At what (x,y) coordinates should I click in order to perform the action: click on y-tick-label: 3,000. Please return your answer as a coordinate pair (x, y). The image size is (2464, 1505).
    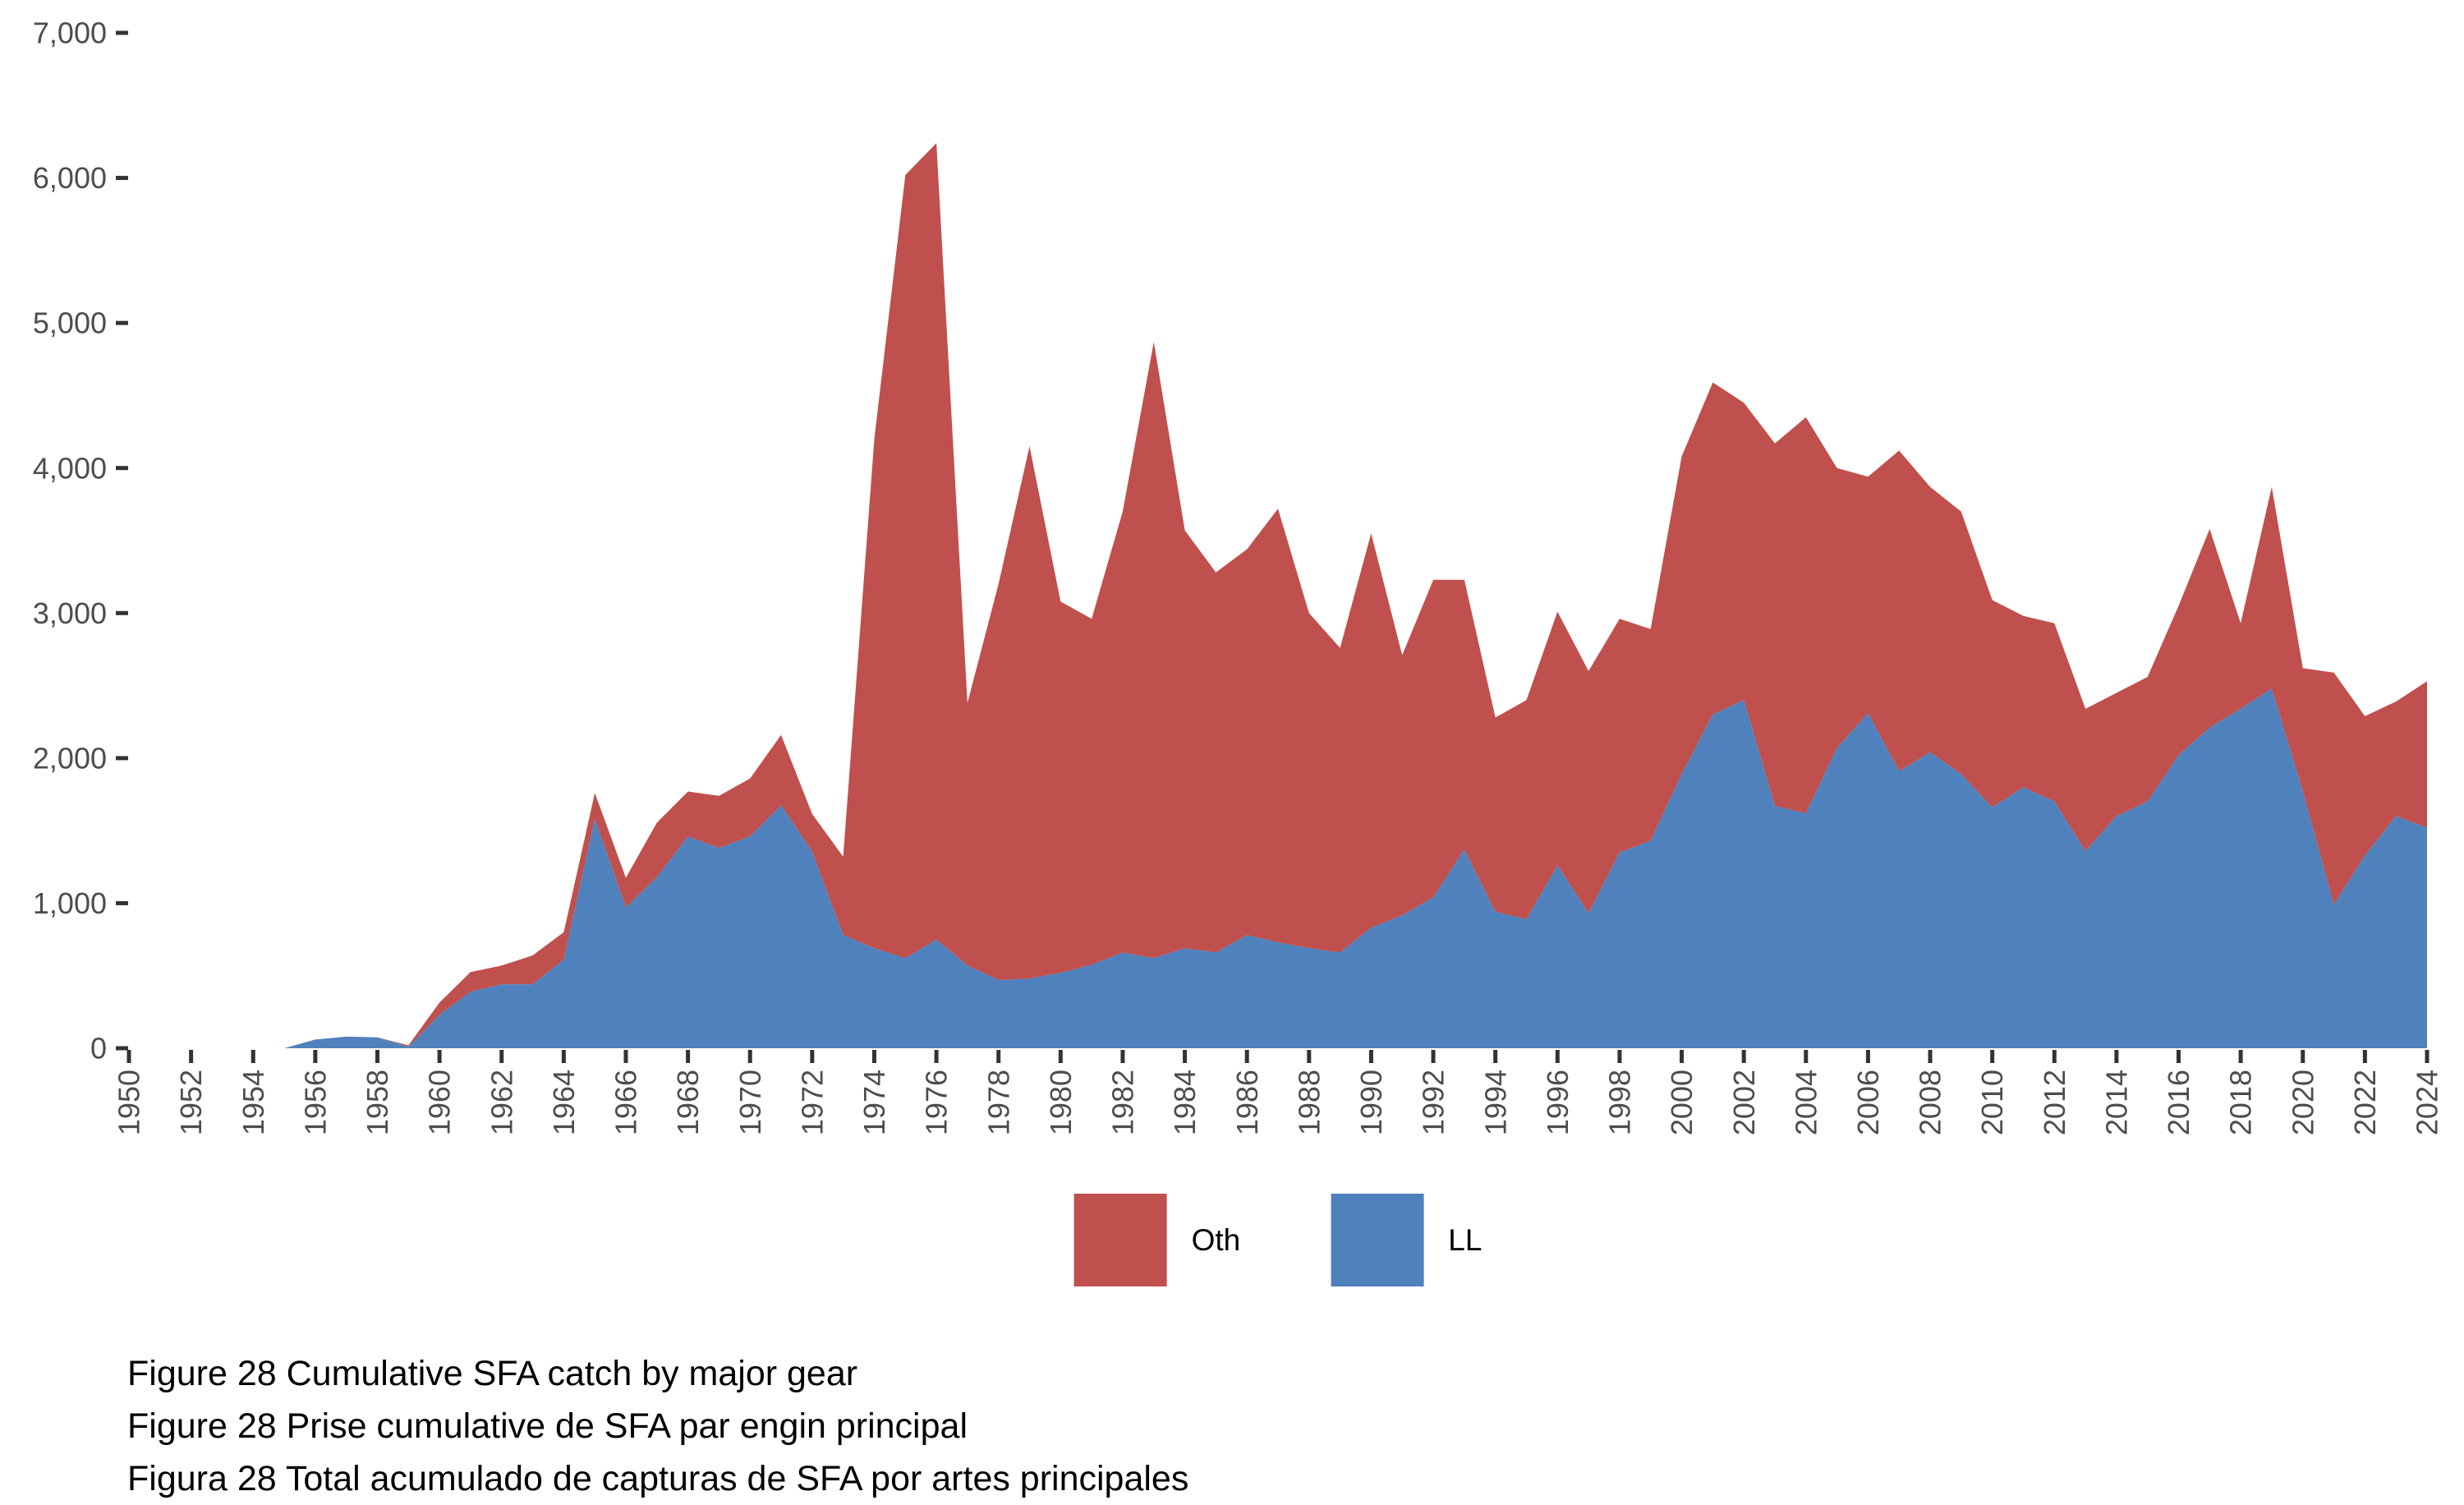
    Looking at the image, I should click on (70, 613).